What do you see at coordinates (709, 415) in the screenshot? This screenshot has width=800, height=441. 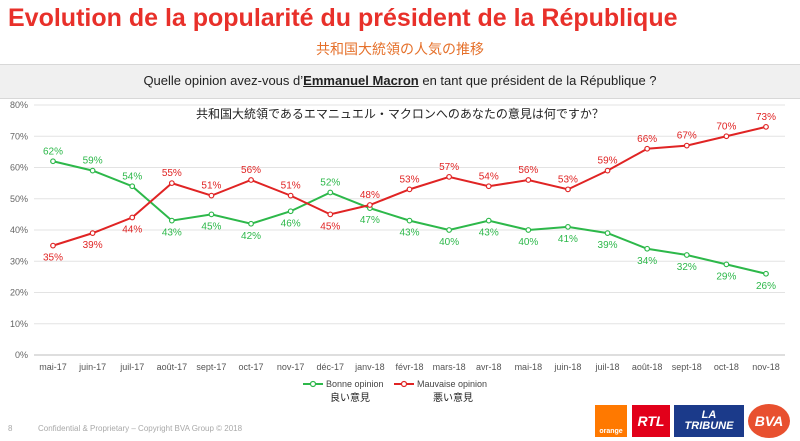 I see `la-tribune-line1: LA` at bounding box center [709, 415].